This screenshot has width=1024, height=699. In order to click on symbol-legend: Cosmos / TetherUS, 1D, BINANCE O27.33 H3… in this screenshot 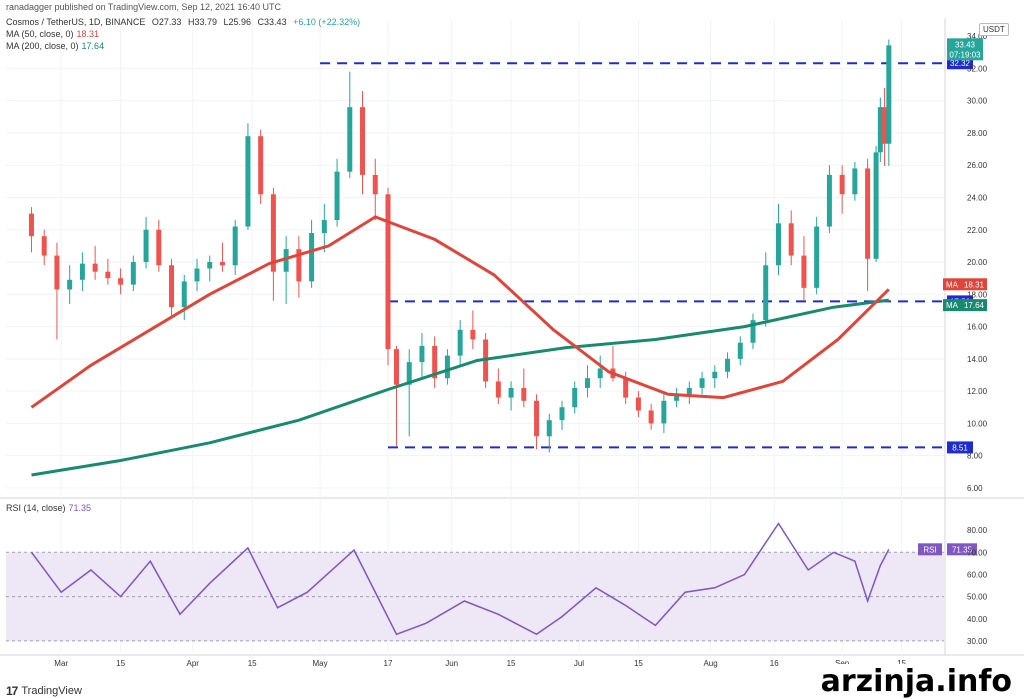, I will do `click(185, 22)`.